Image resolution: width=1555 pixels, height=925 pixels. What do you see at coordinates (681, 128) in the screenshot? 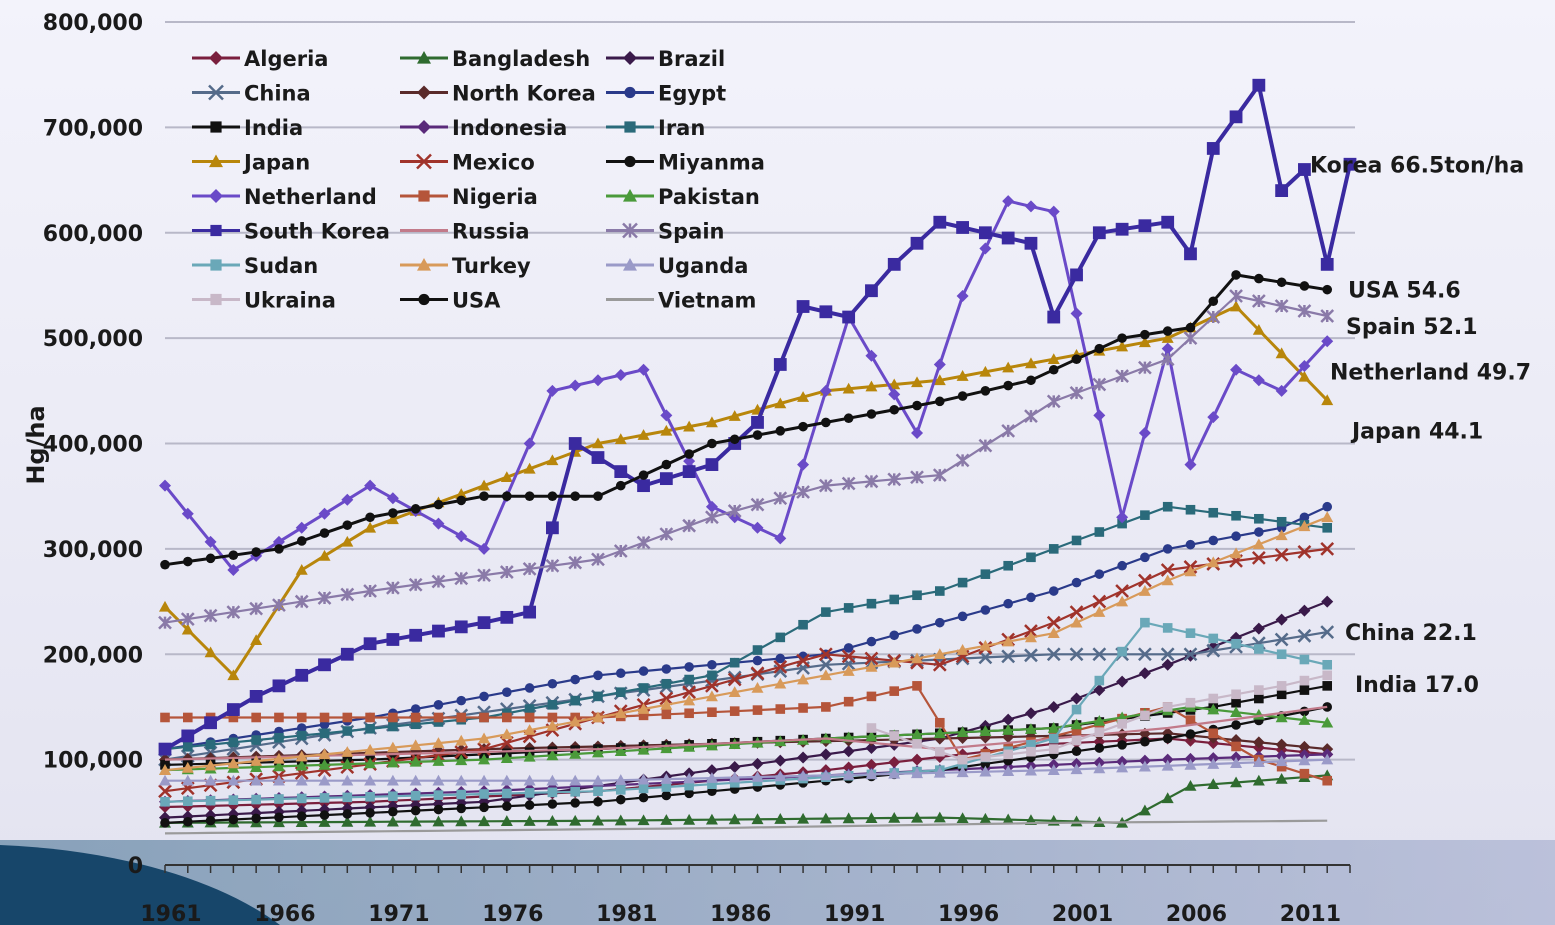
I see `legend-label: Iran` at bounding box center [681, 128].